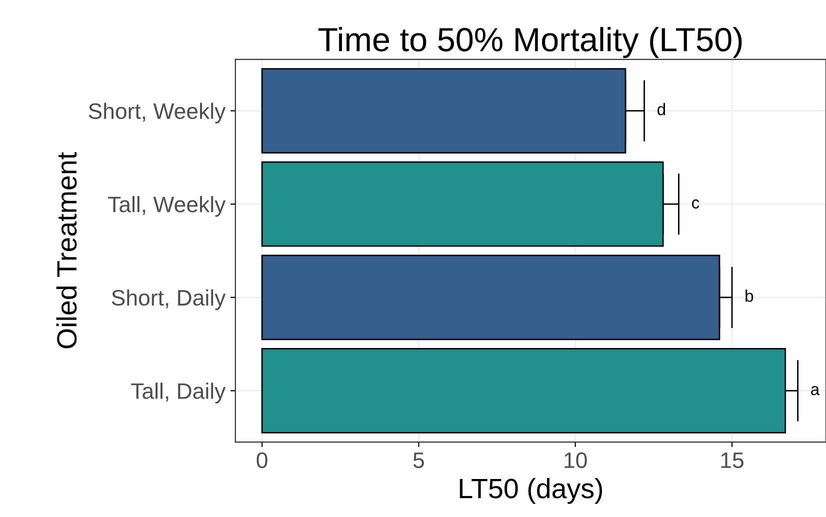 This screenshot has width=826, height=517. What do you see at coordinates (815, 391) in the screenshot?
I see `annotation: a` at bounding box center [815, 391].